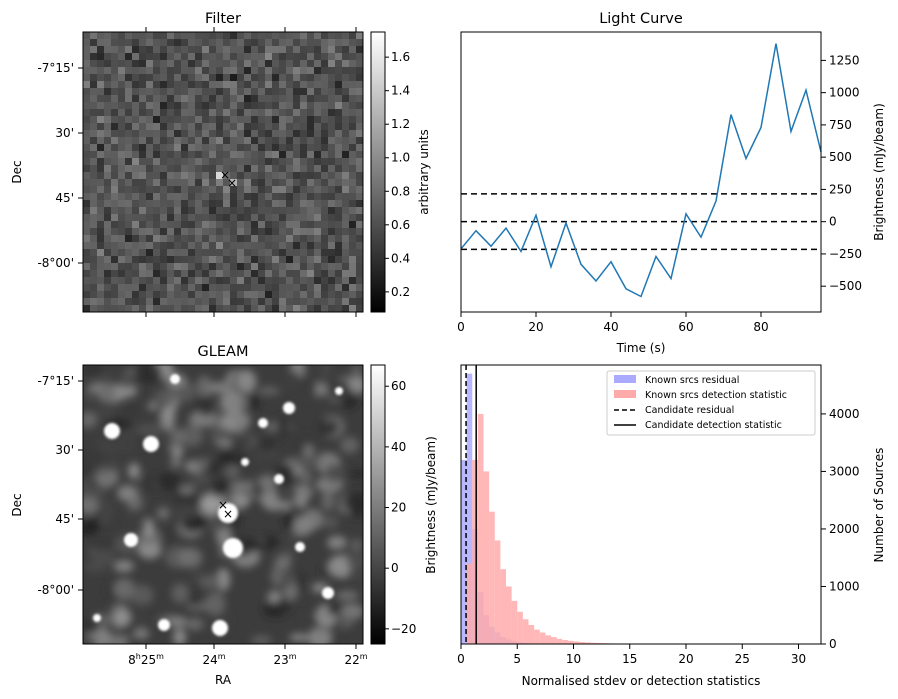  Describe the element at coordinates (625, 379) in the screenshot. I see `legend-swatch-residual` at that location.